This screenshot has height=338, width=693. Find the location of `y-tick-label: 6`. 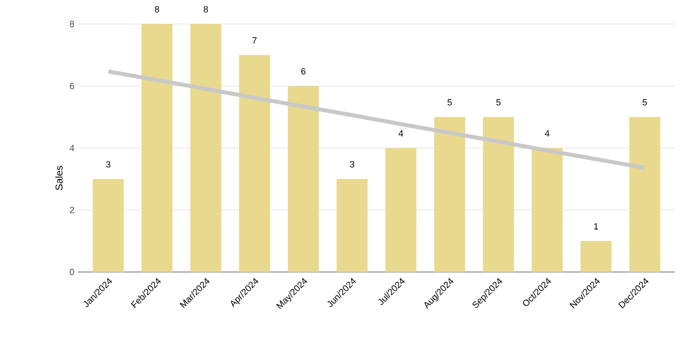

y-tick-label: 6 is located at coordinates (72, 86).